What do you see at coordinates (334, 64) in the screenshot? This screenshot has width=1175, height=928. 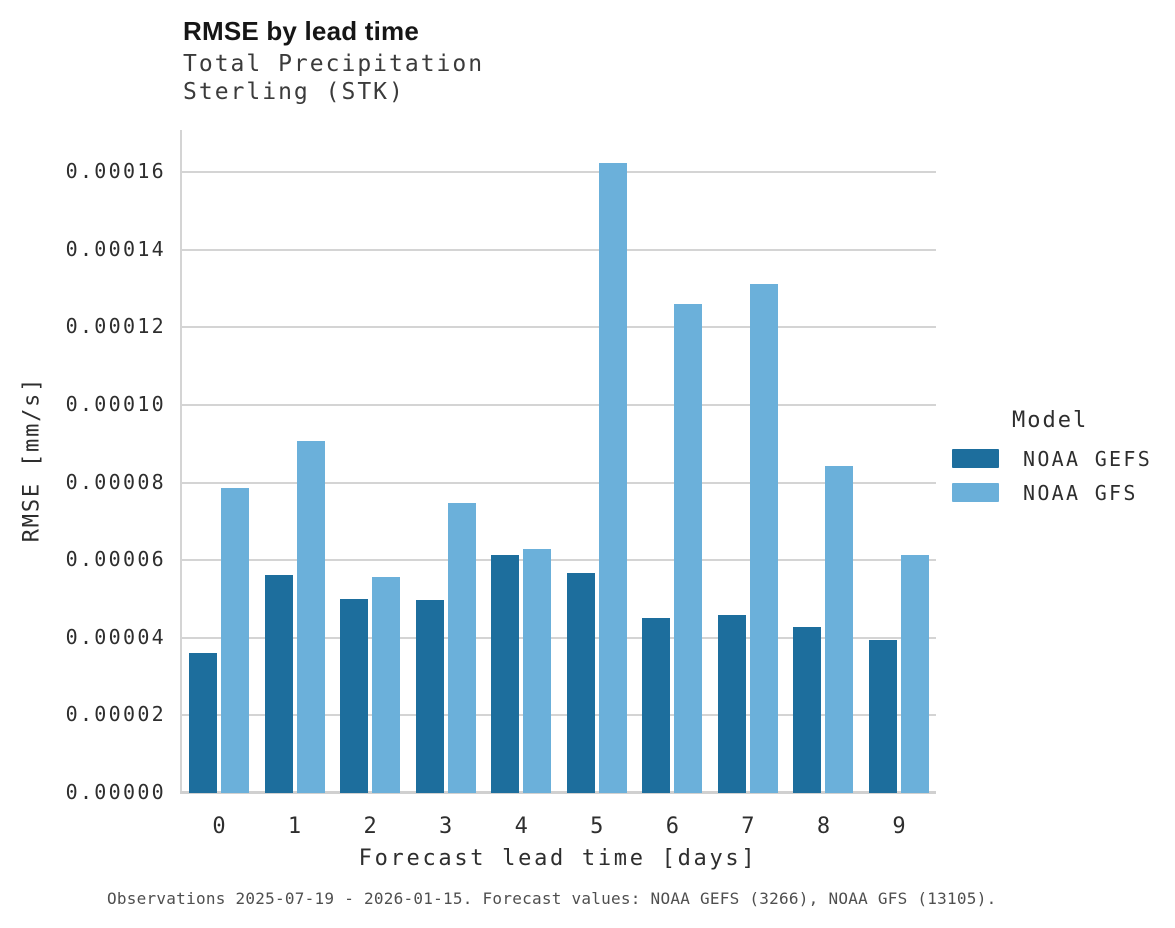 I see `chart-subtitle-variable: Total Precipitation` at bounding box center [334, 64].